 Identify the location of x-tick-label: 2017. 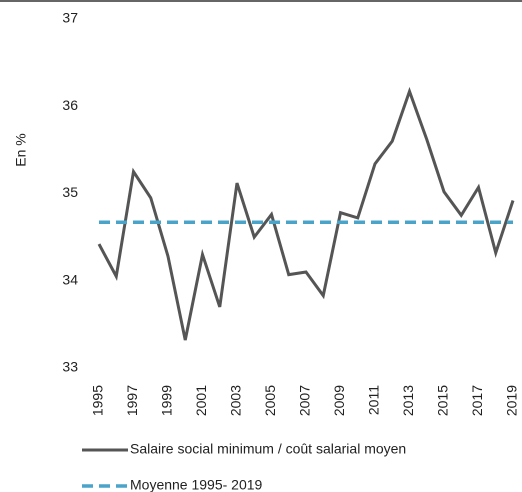
(477, 400).